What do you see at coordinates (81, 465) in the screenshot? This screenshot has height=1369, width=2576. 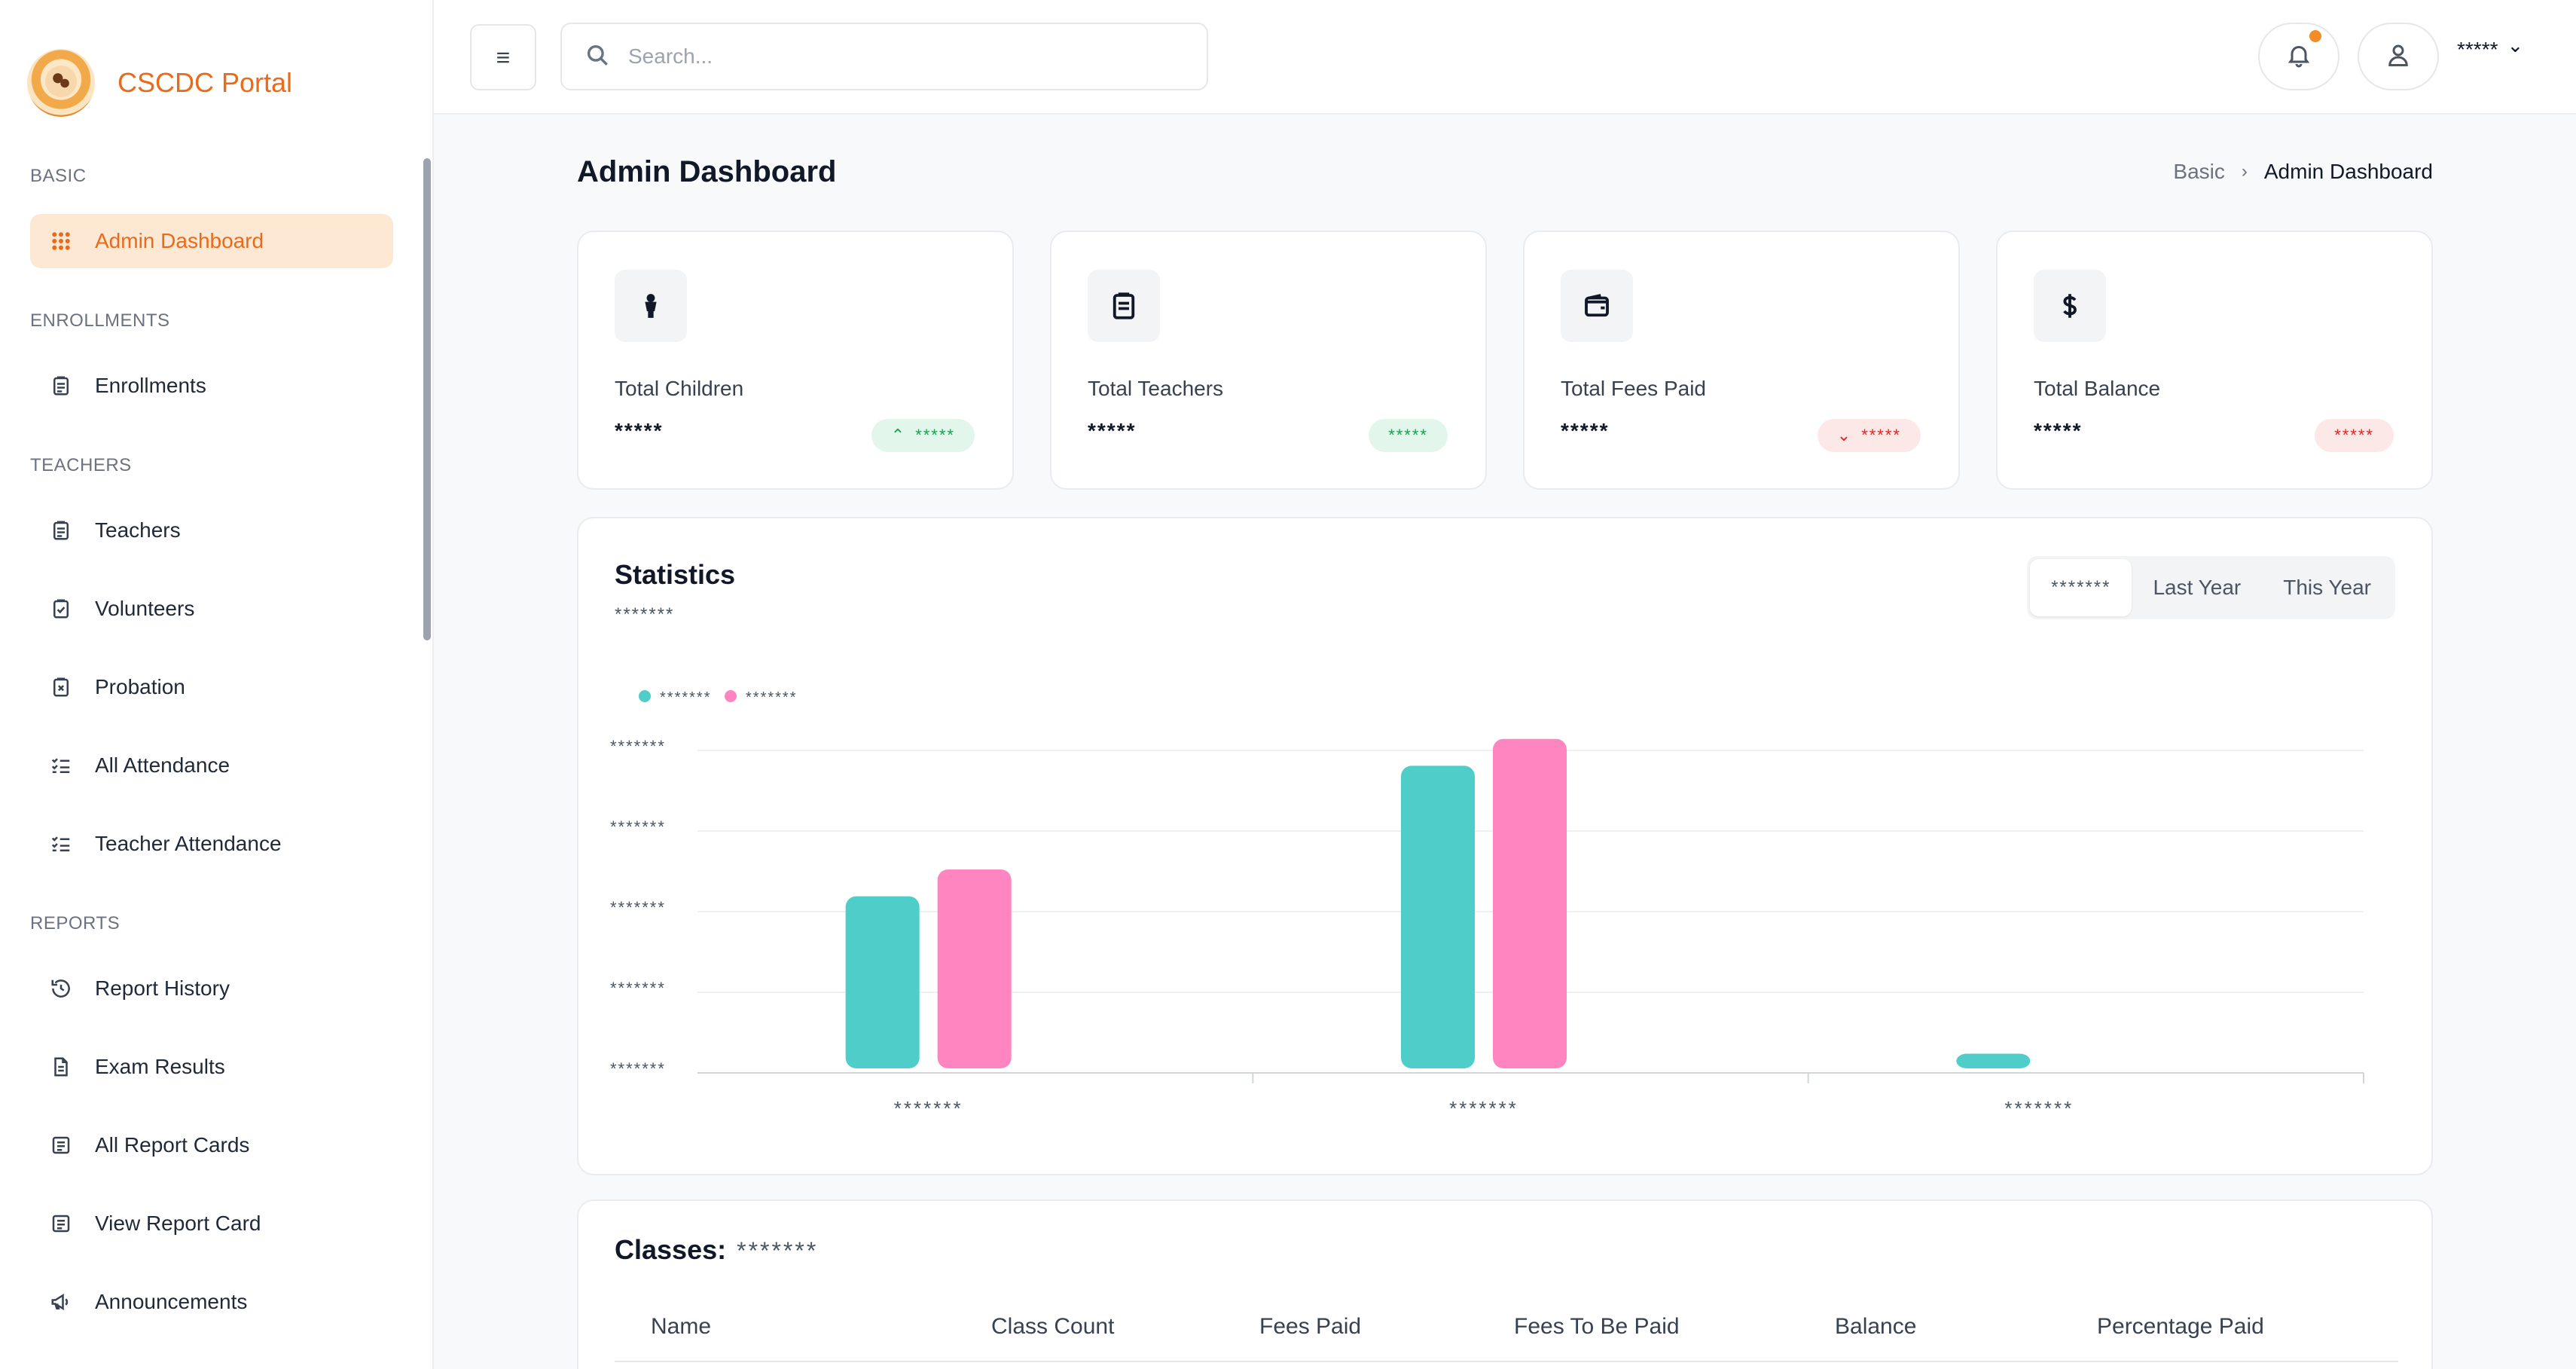 I see `section-label-teachers: TEACHERS` at bounding box center [81, 465].